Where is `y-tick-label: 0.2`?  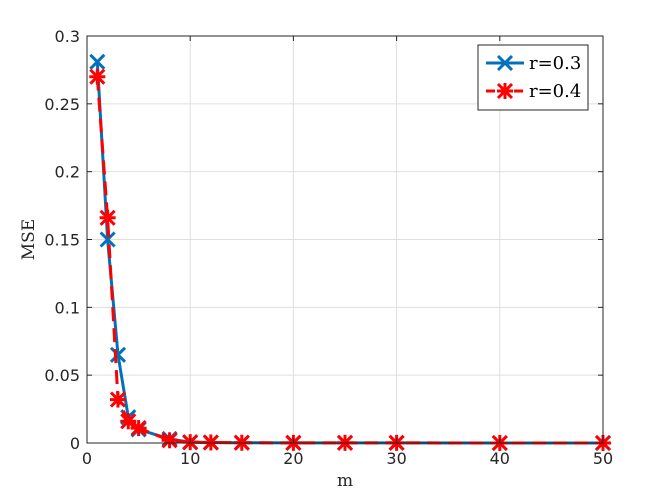
y-tick-label: 0.2 is located at coordinates (67, 172).